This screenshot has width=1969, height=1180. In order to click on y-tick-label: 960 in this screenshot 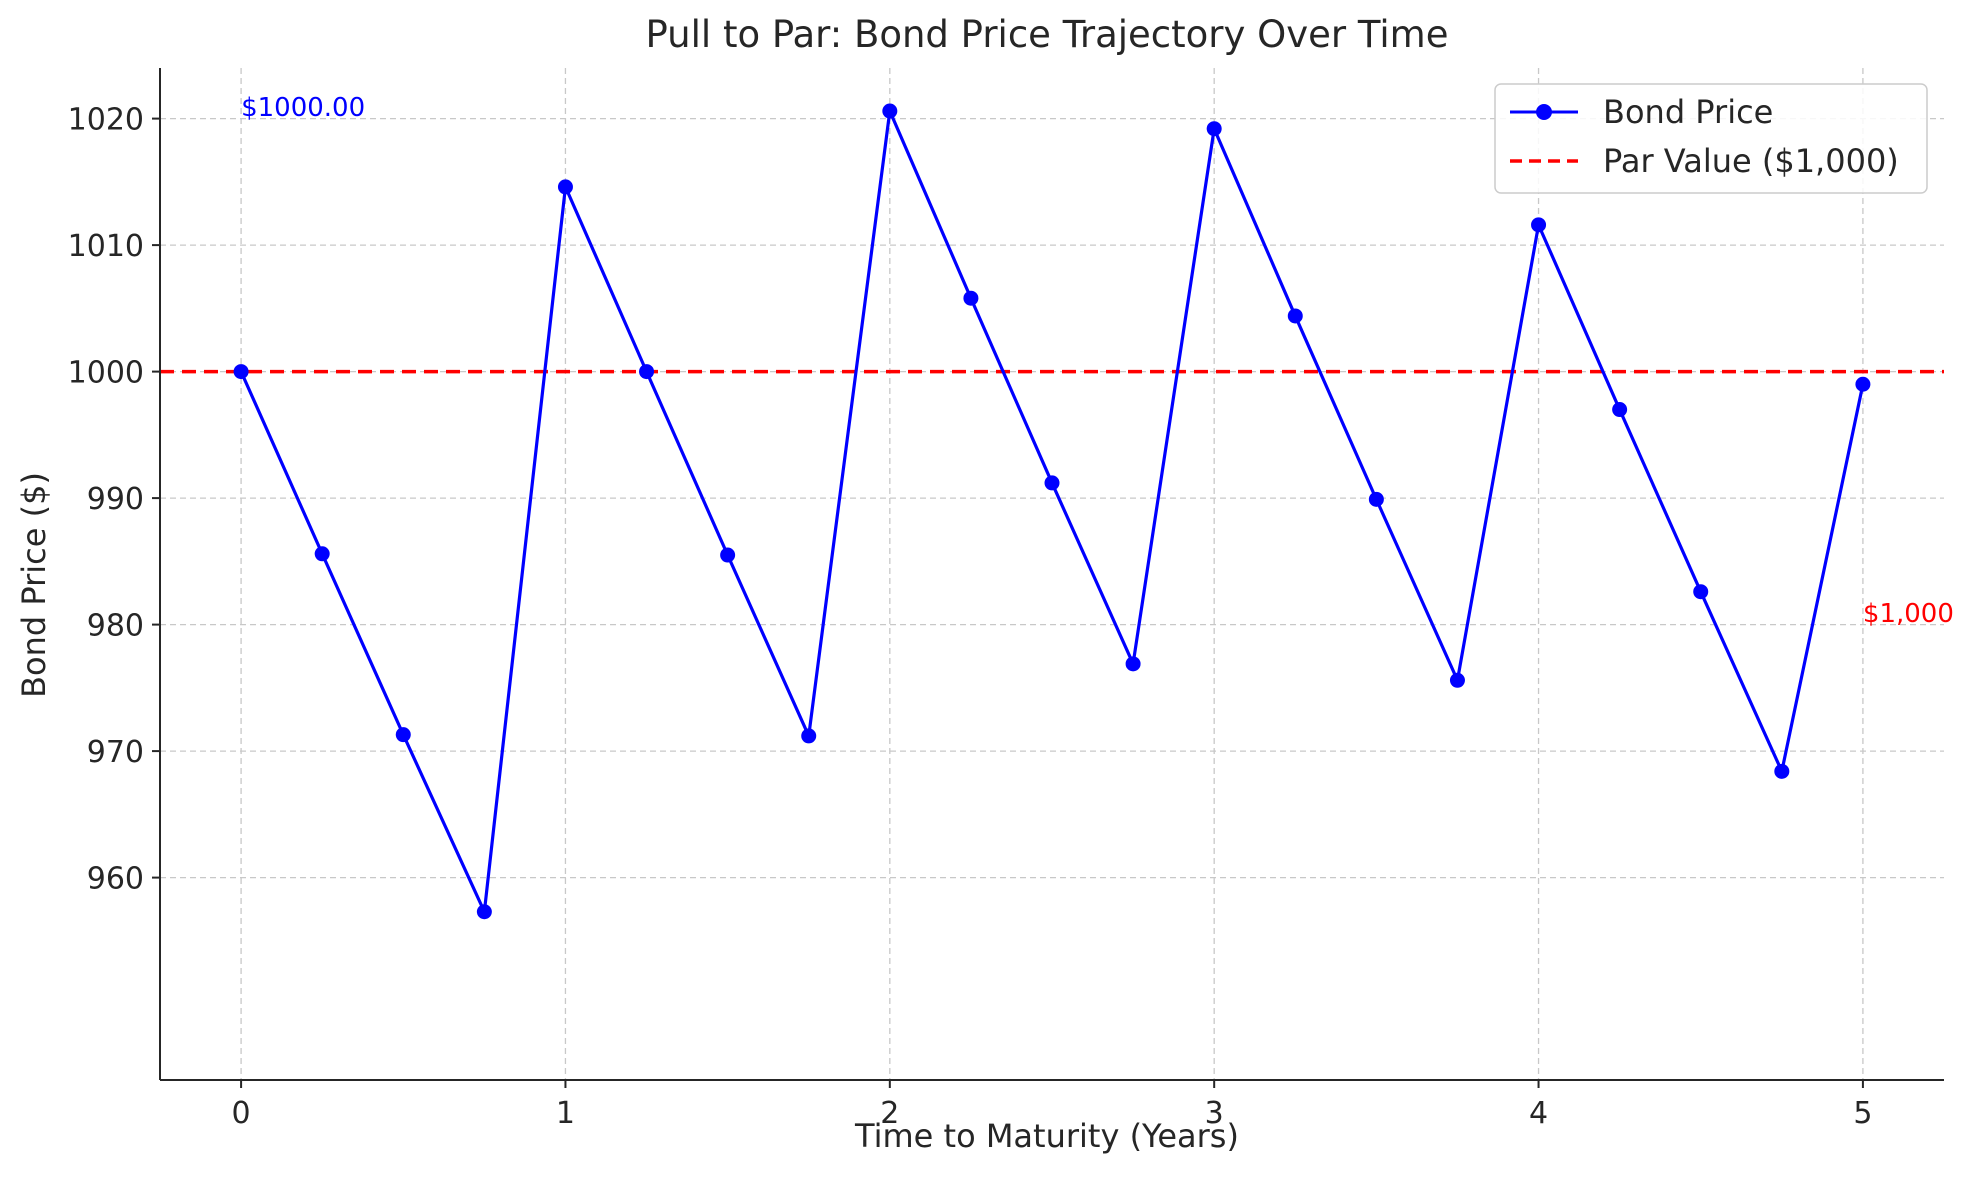, I will do `click(115, 879)`.